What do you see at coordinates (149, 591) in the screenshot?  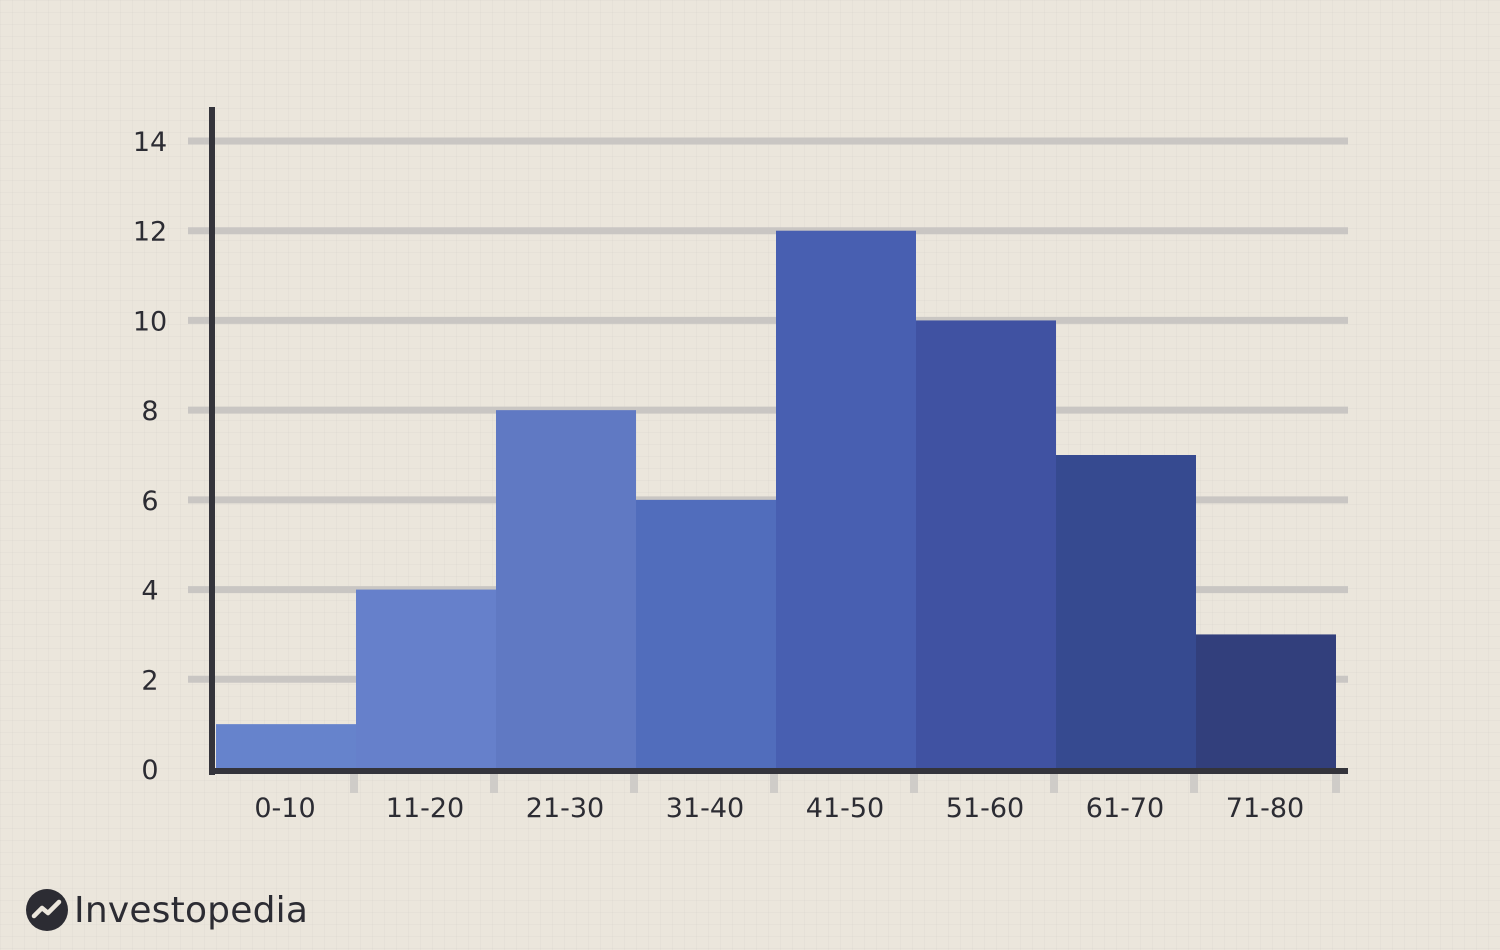 I see `y-tick-label: 4` at bounding box center [149, 591].